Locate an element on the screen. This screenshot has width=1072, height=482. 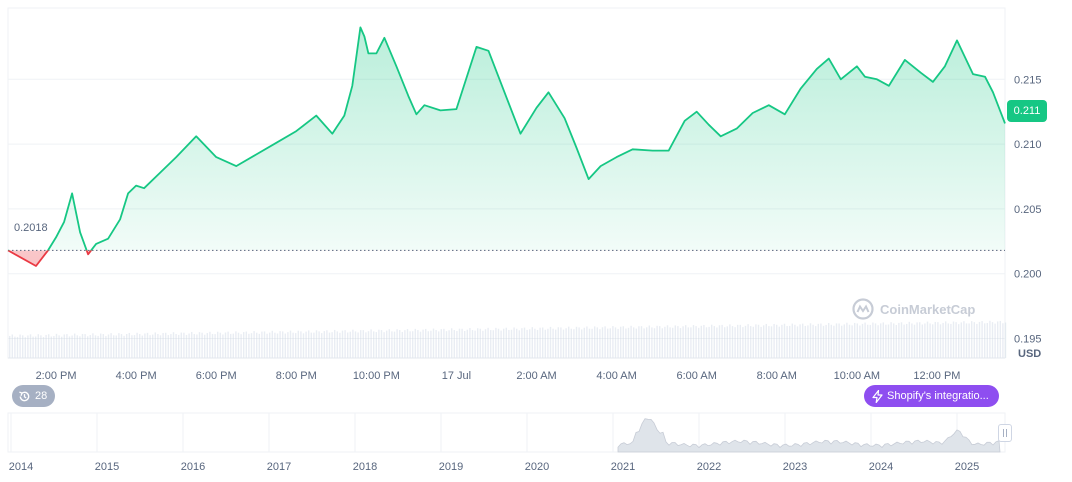
x-tick-label: 12:00 PM is located at coordinates (936, 376).